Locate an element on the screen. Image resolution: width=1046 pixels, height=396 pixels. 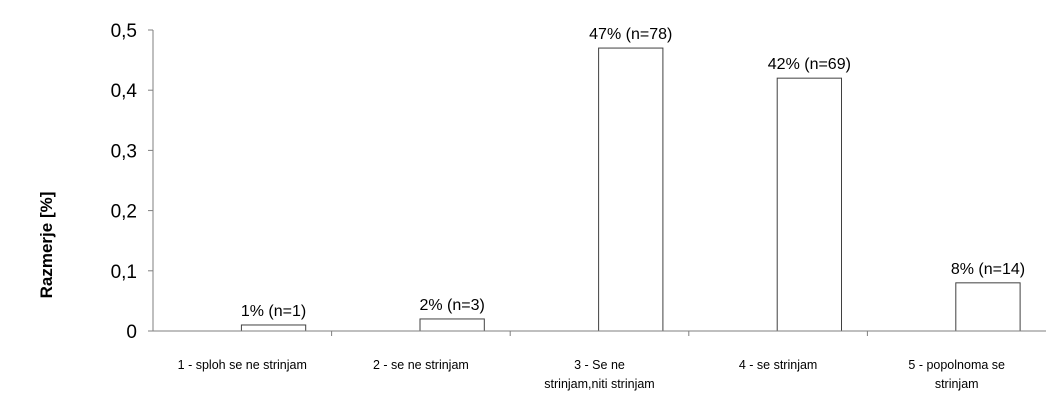
x-tick-label: strinjam is located at coordinates (957, 384).